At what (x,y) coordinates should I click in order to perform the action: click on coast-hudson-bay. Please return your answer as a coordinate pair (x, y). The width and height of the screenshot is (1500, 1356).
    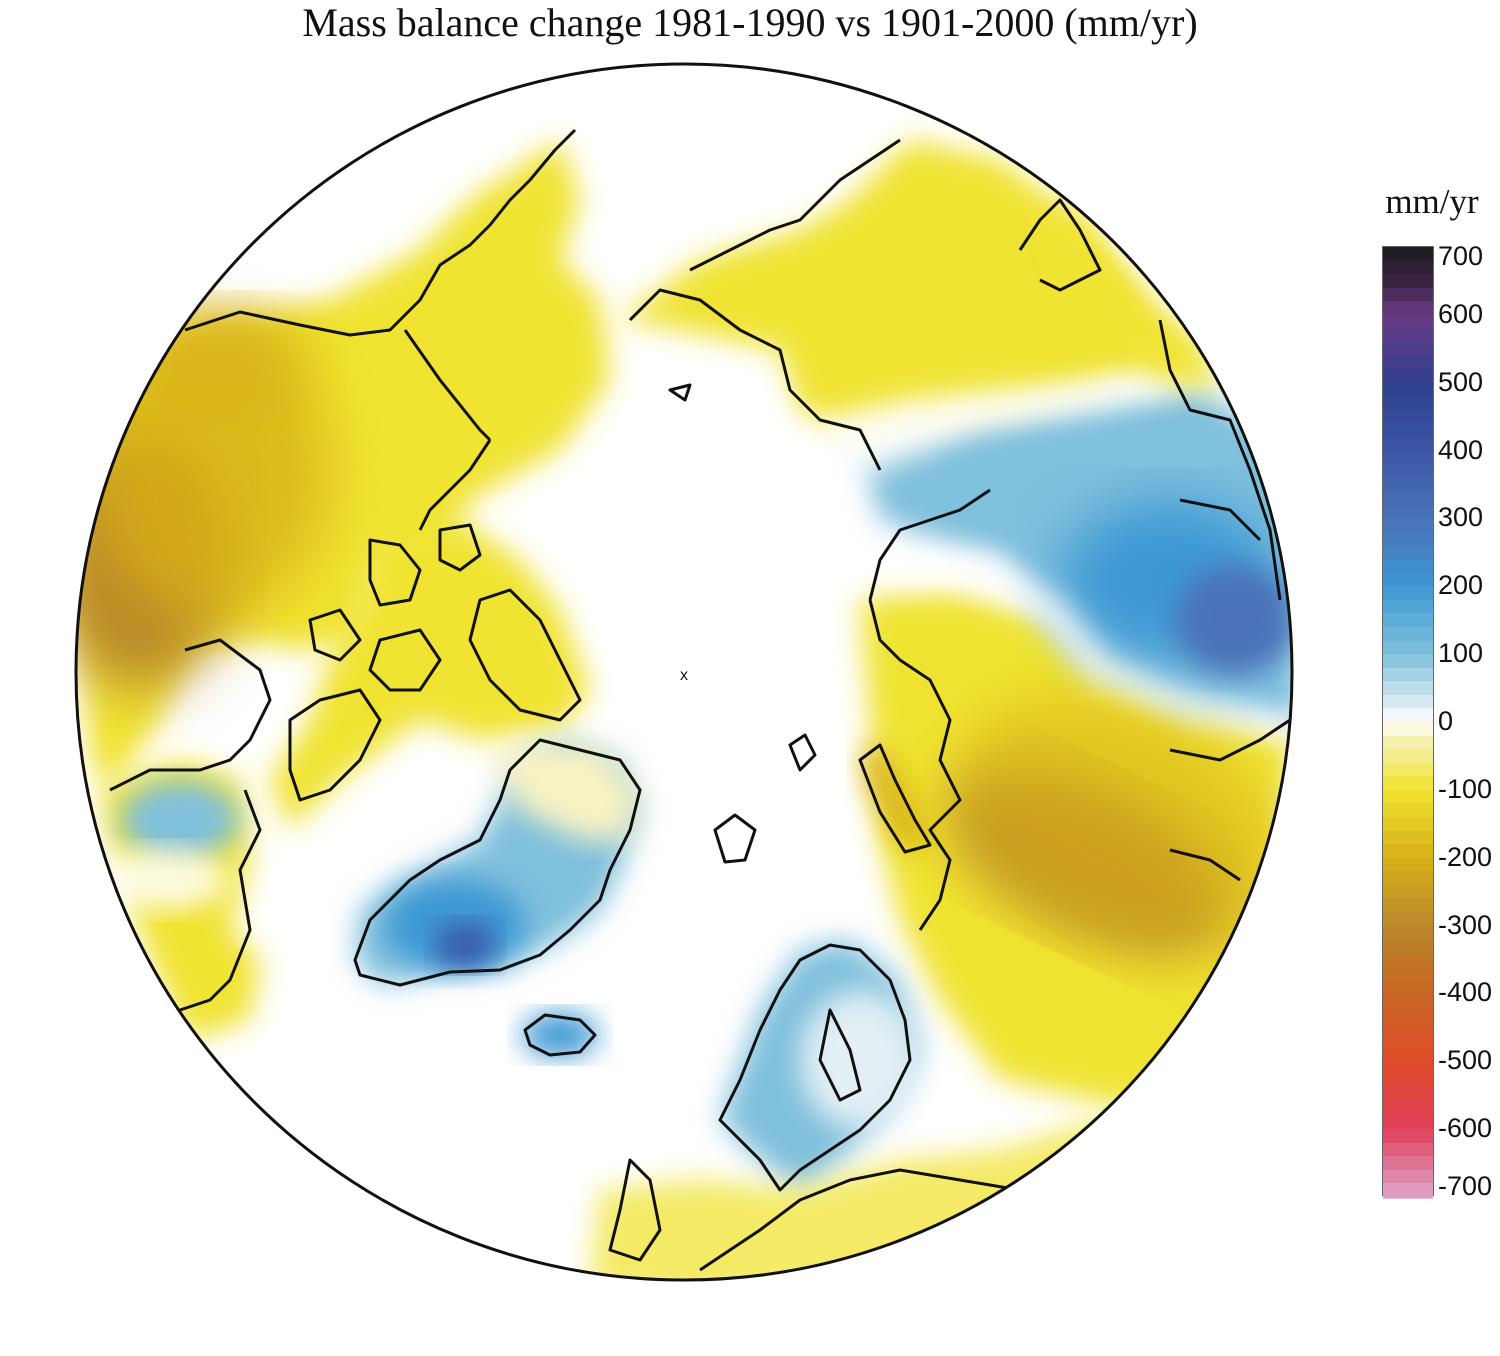
    Looking at the image, I should click on (190, 715).